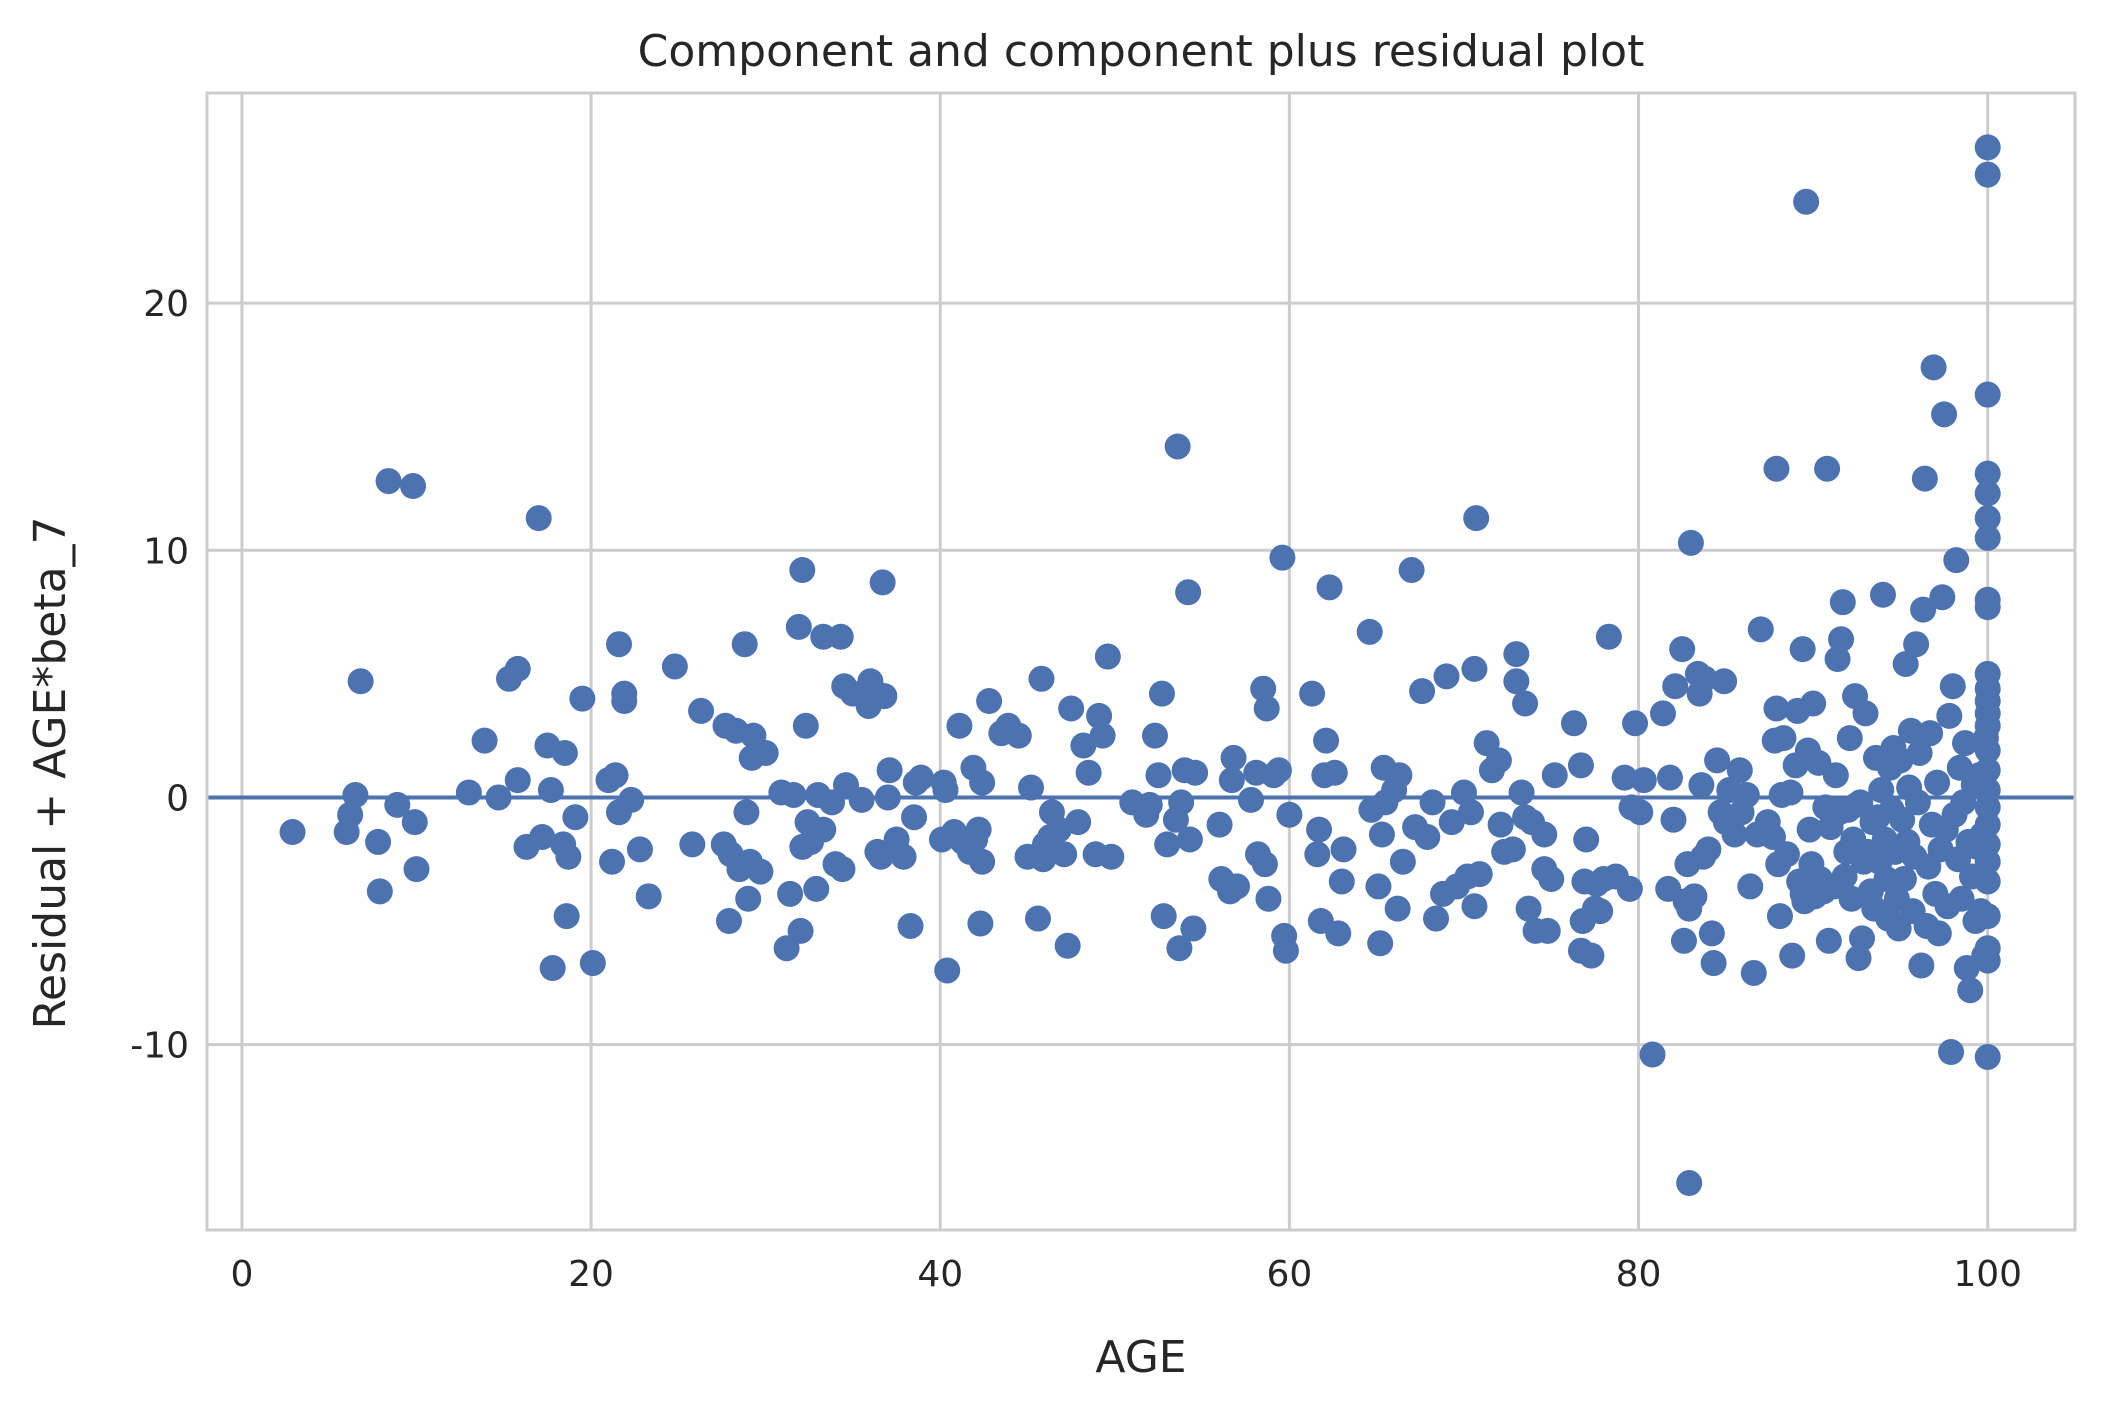 The image size is (2102, 1403). What do you see at coordinates (940, 1274) in the screenshot?
I see `x-tick-label: 40` at bounding box center [940, 1274].